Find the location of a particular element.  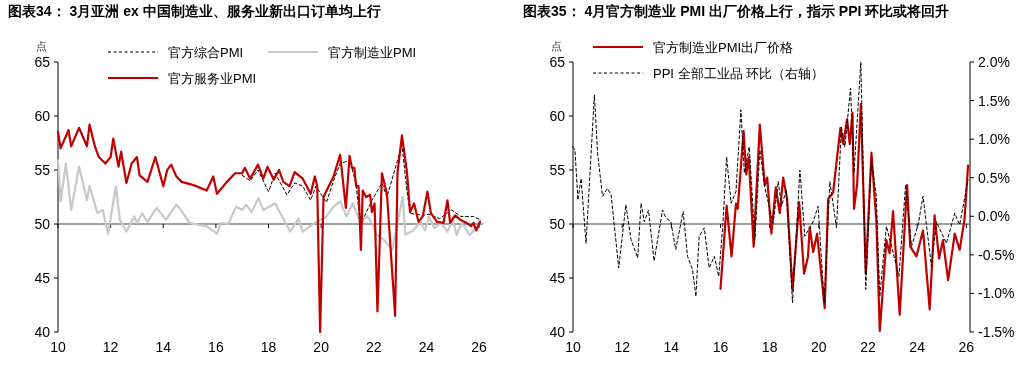

y2-tick-label: -1.0% is located at coordinates (996, 293).